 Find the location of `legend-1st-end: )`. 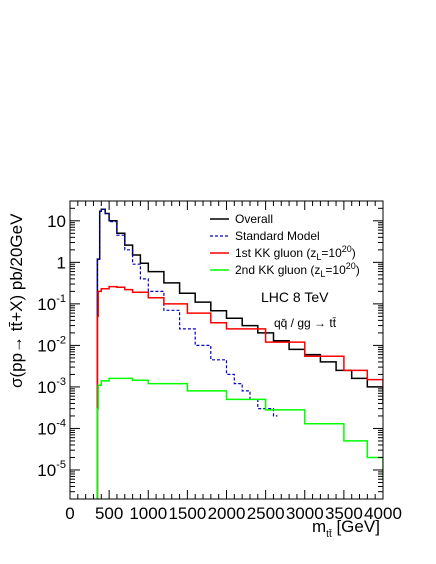

legend-1st-end: ) is located at coordinates (354, 253).